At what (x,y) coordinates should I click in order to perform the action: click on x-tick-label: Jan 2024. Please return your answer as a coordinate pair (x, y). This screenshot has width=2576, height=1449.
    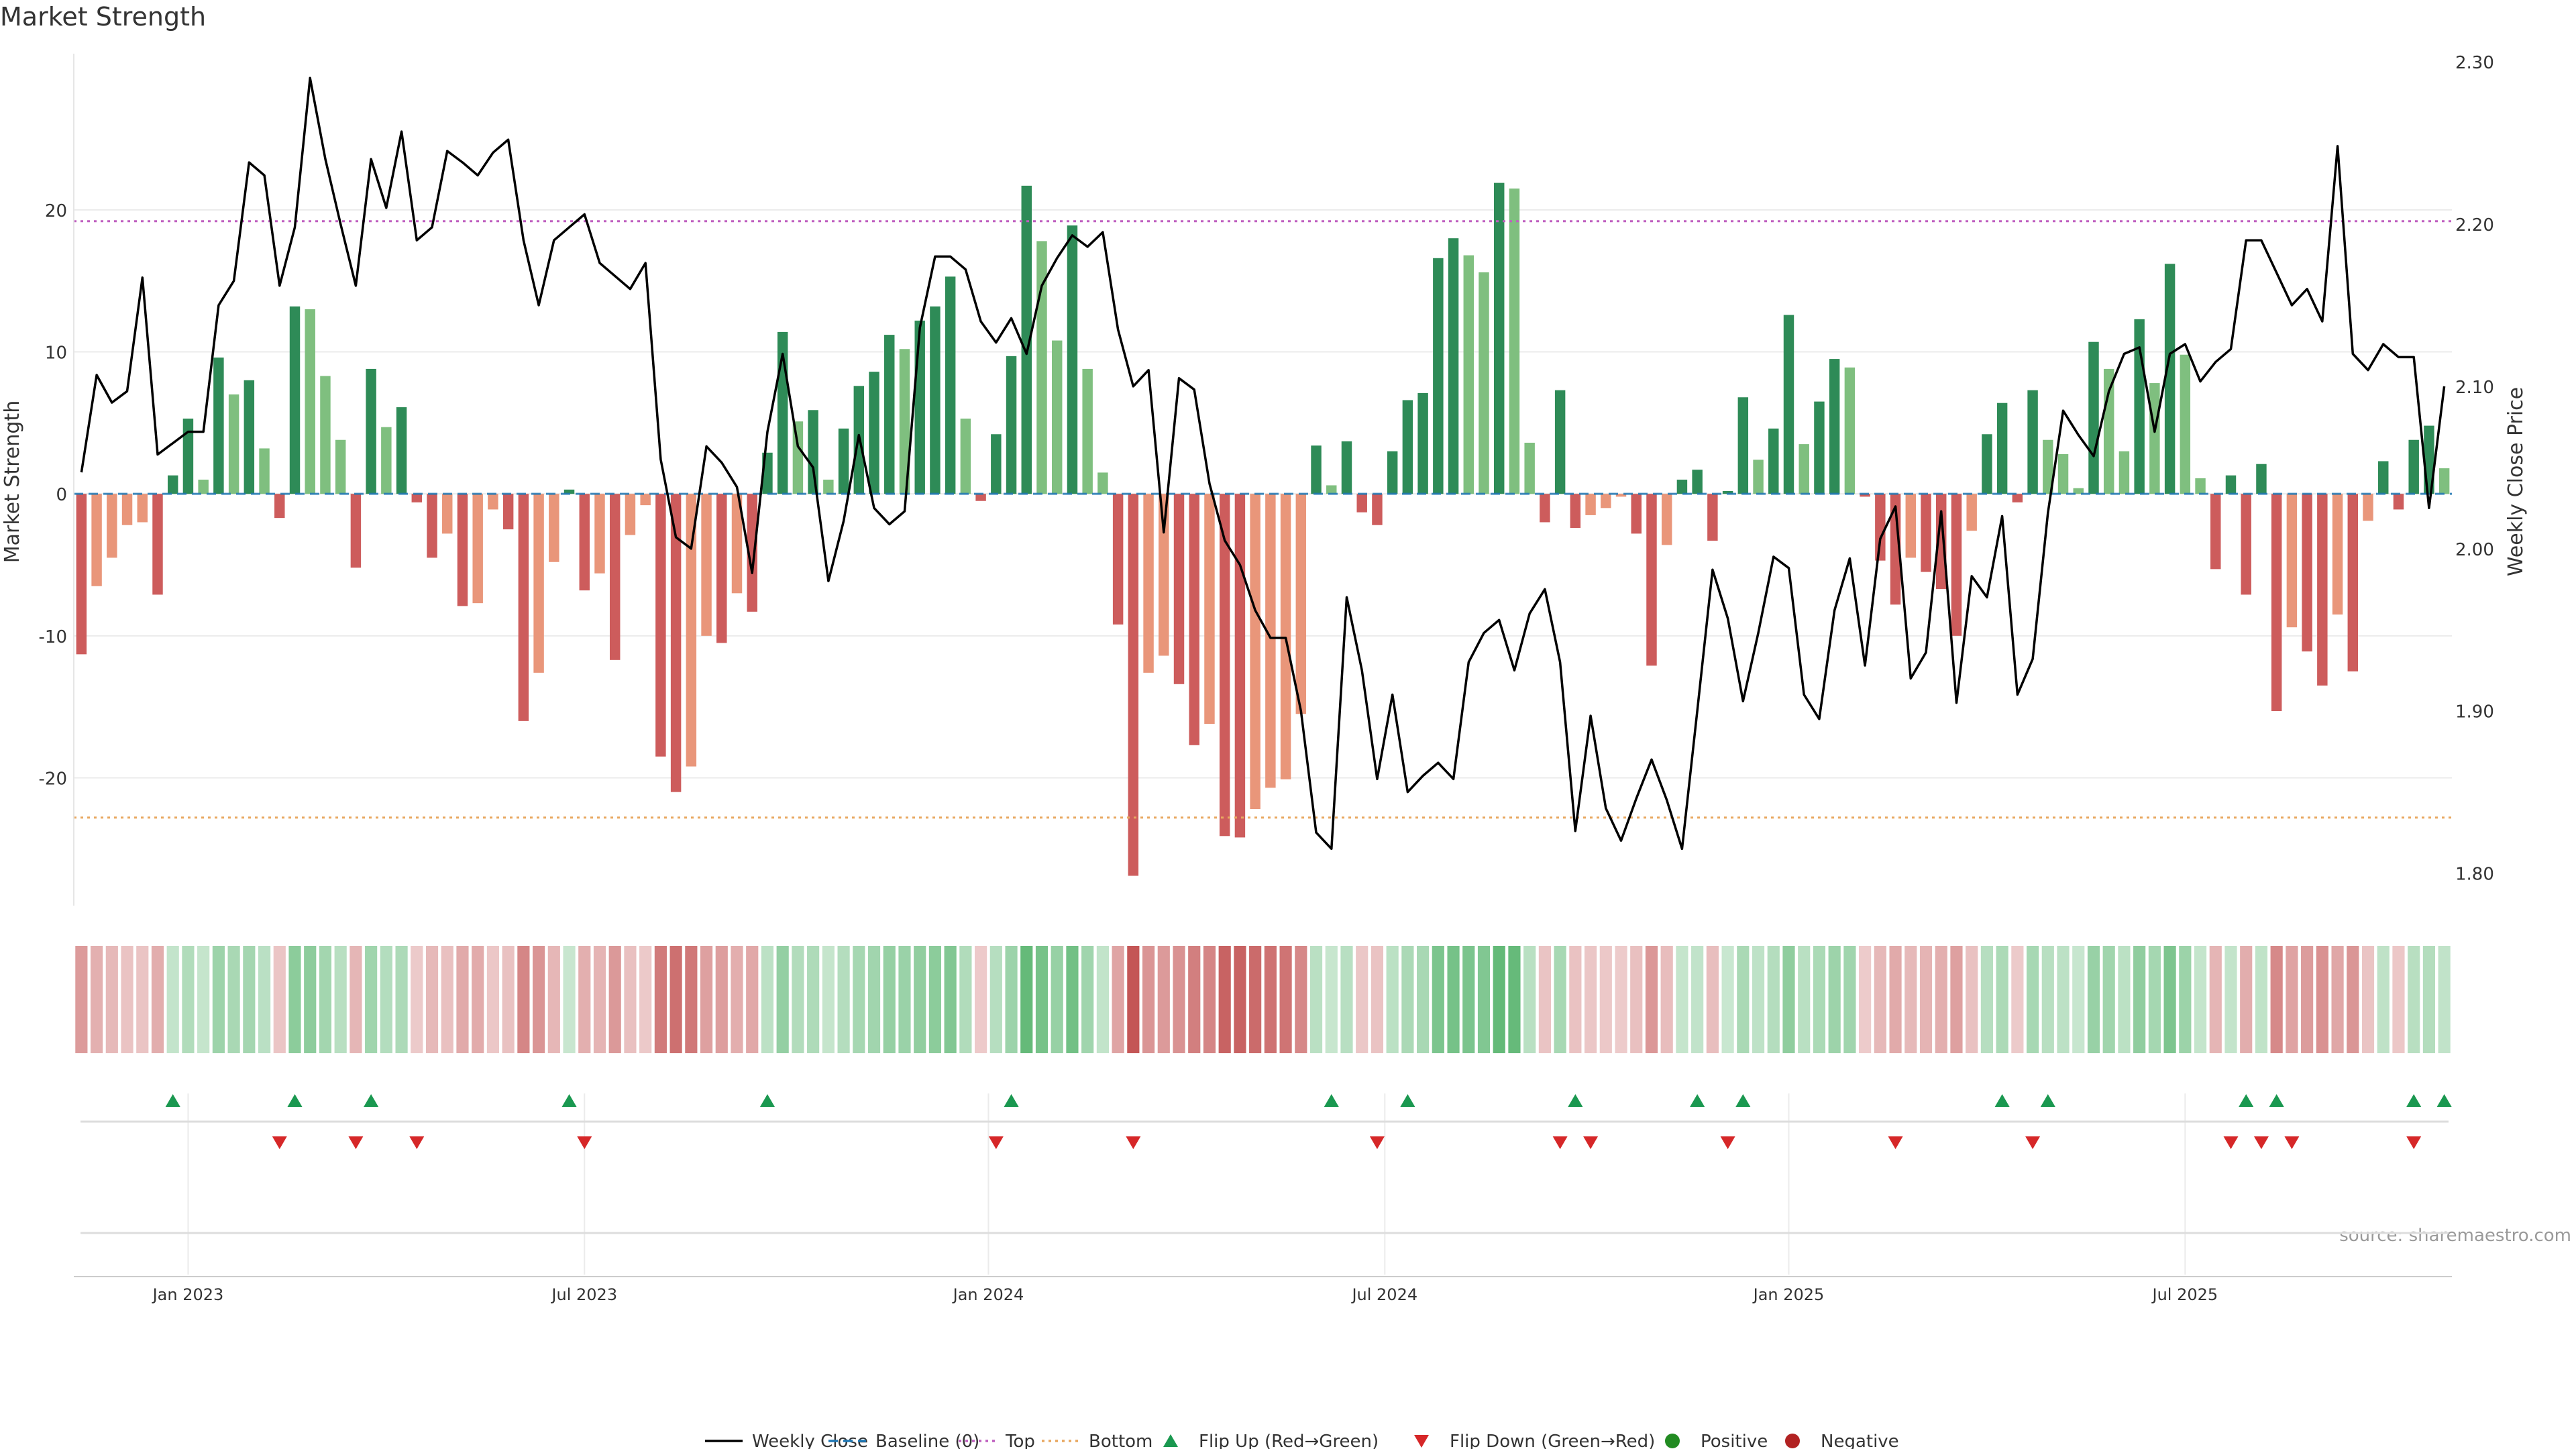
    Looking at the image, I should click on (988, 1294).